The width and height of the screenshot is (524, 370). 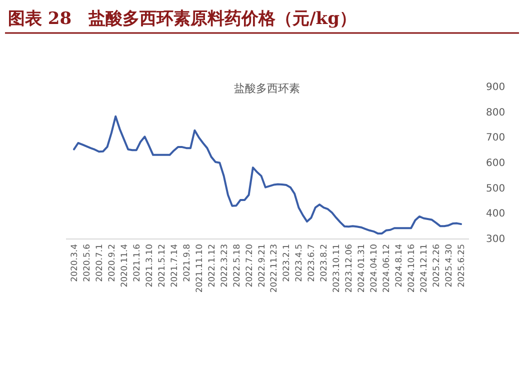 I want to click on x-tick-label: 2020.5.6, so click(x=87, y=263).